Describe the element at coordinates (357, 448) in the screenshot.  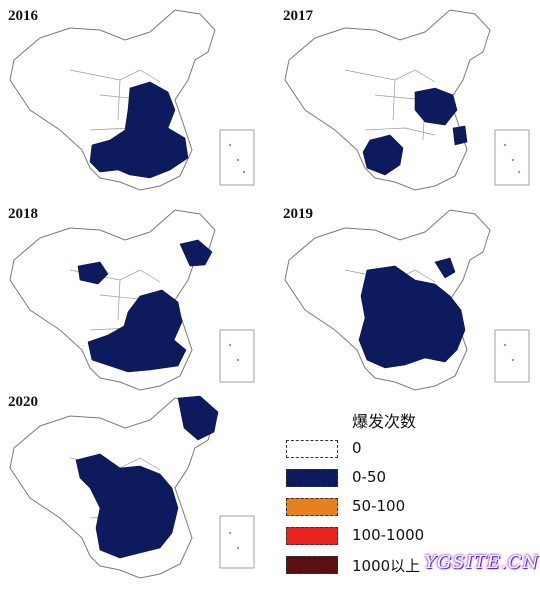
I see `legend-label: 0` at that location.